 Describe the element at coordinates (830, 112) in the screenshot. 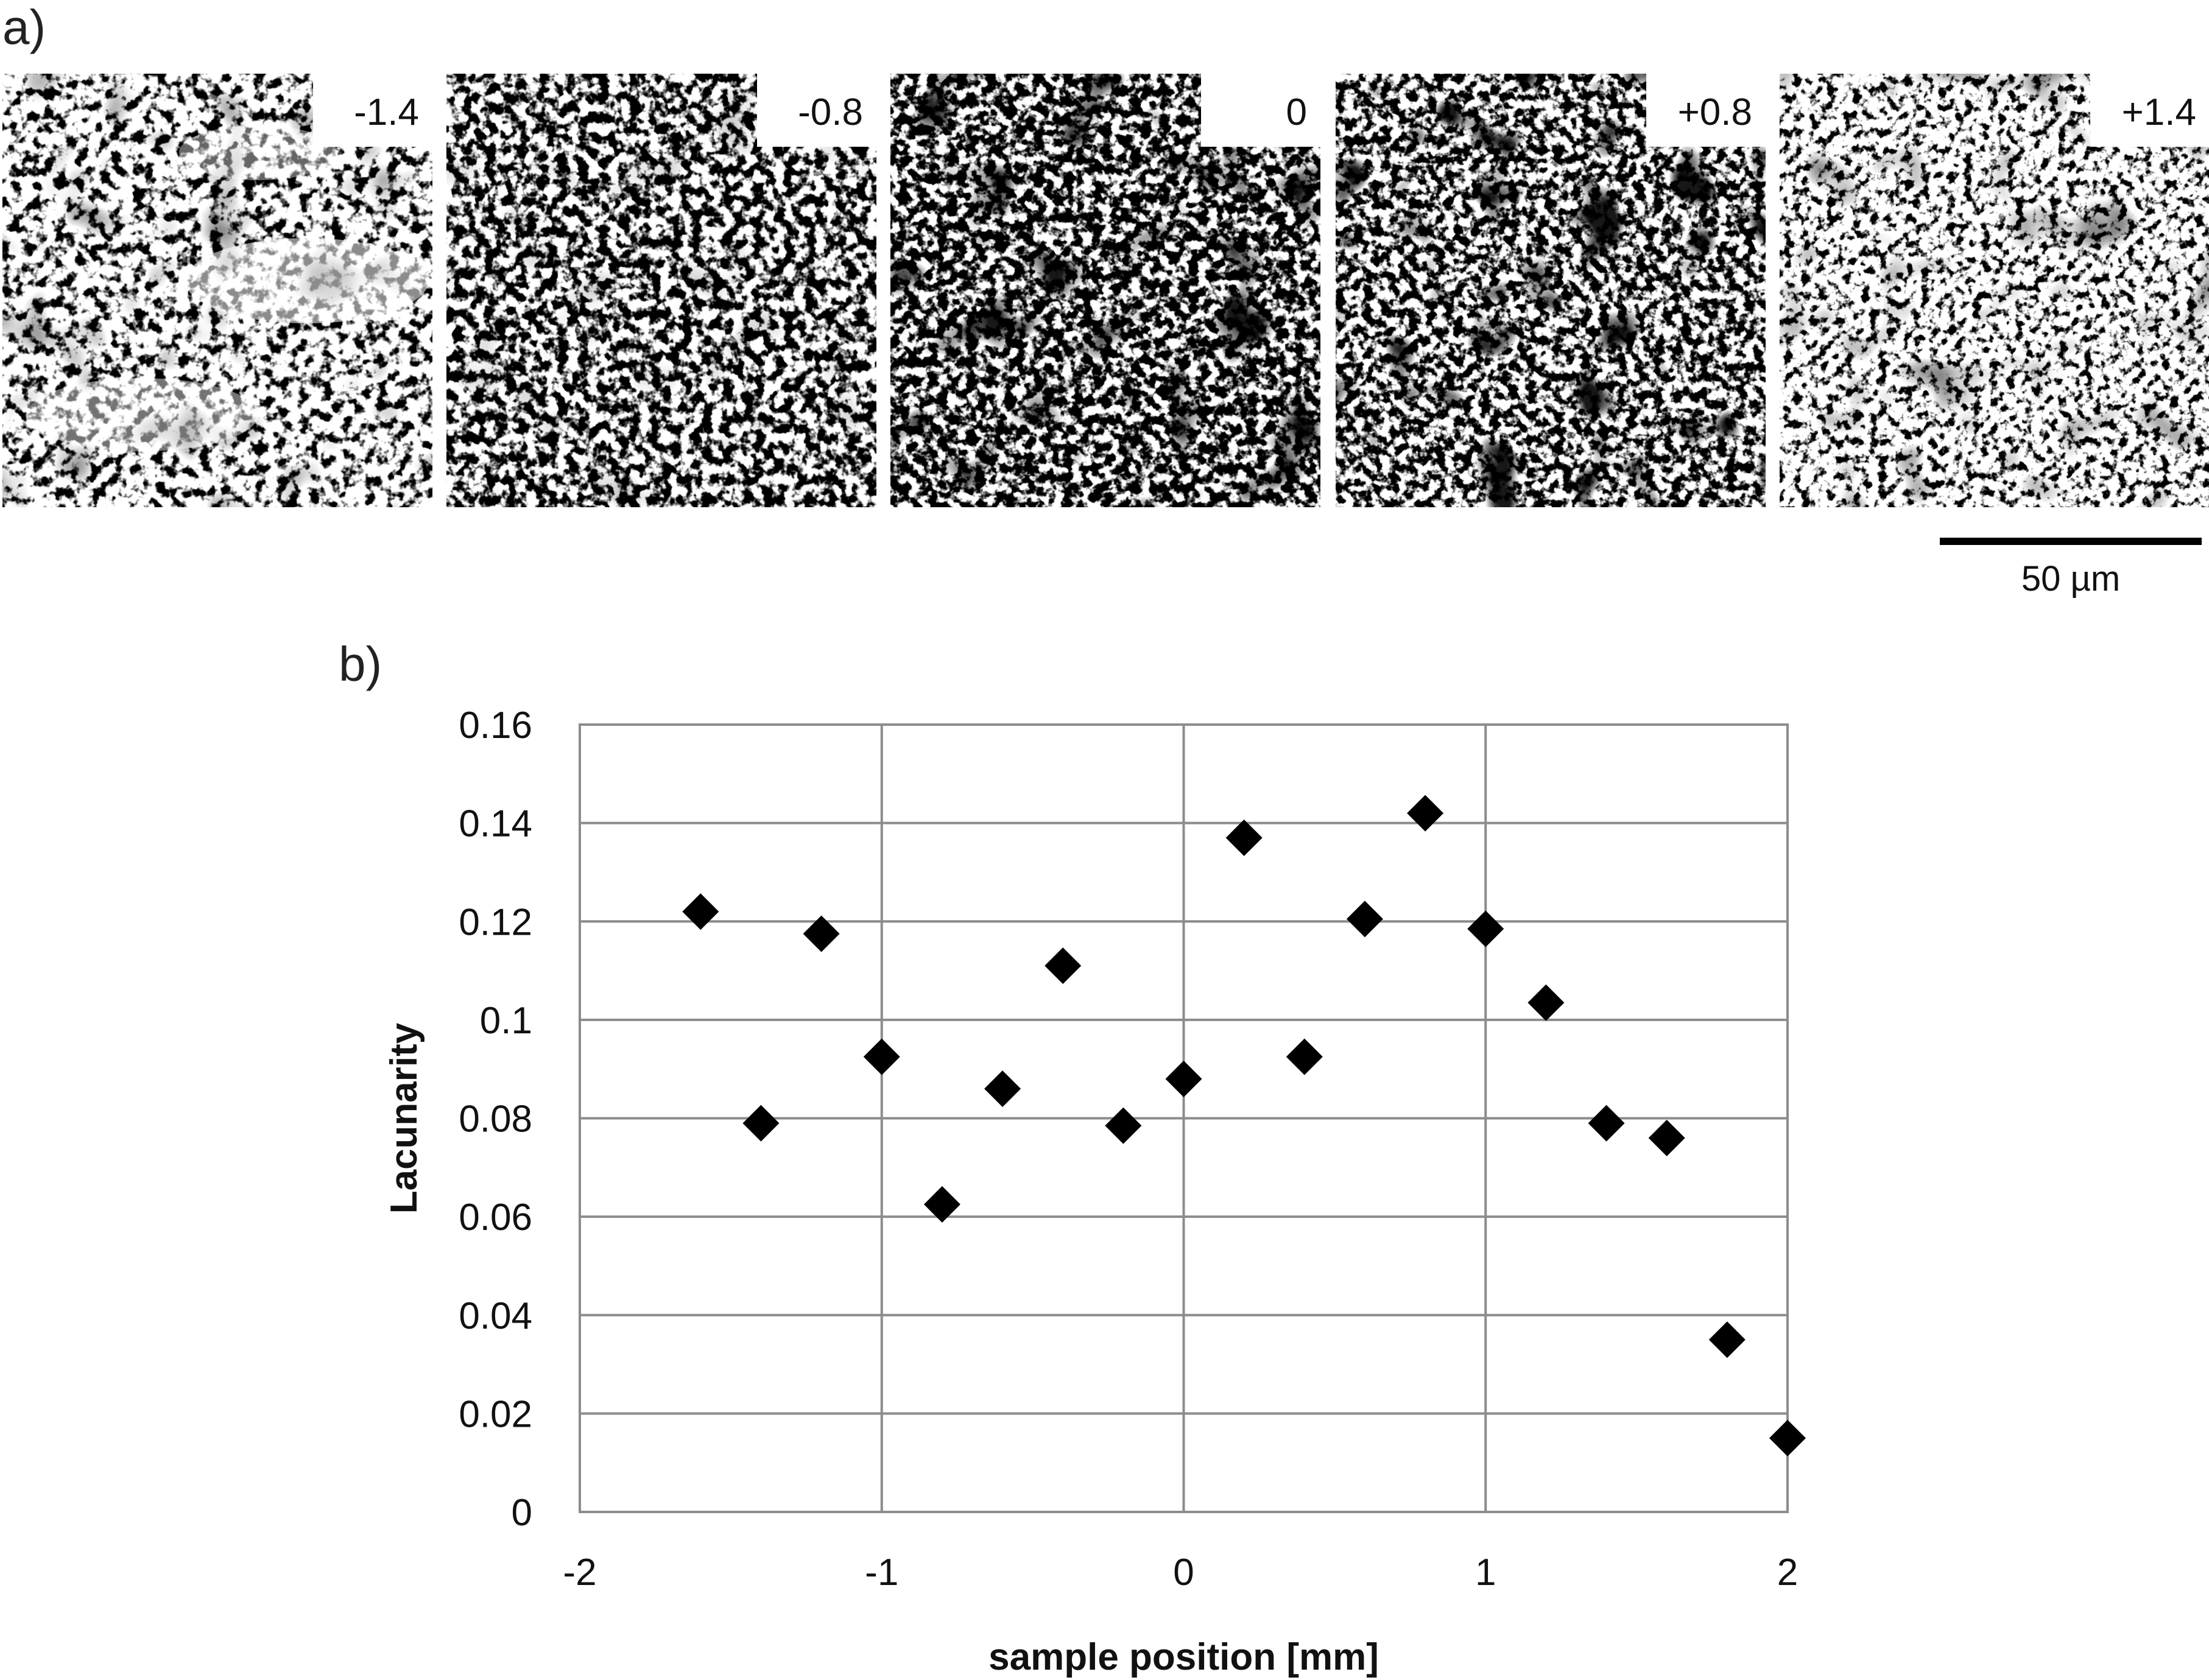

I see `micrograph-position-label: -0.8` at that location.